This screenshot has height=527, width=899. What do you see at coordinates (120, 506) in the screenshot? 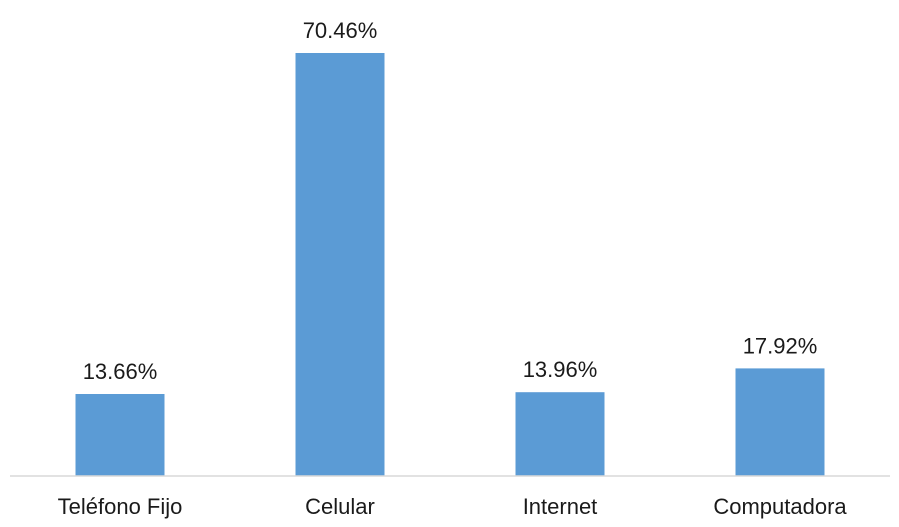
I see `category-tick-label: Teléfono Fijo` at bounding box center [120, 506].